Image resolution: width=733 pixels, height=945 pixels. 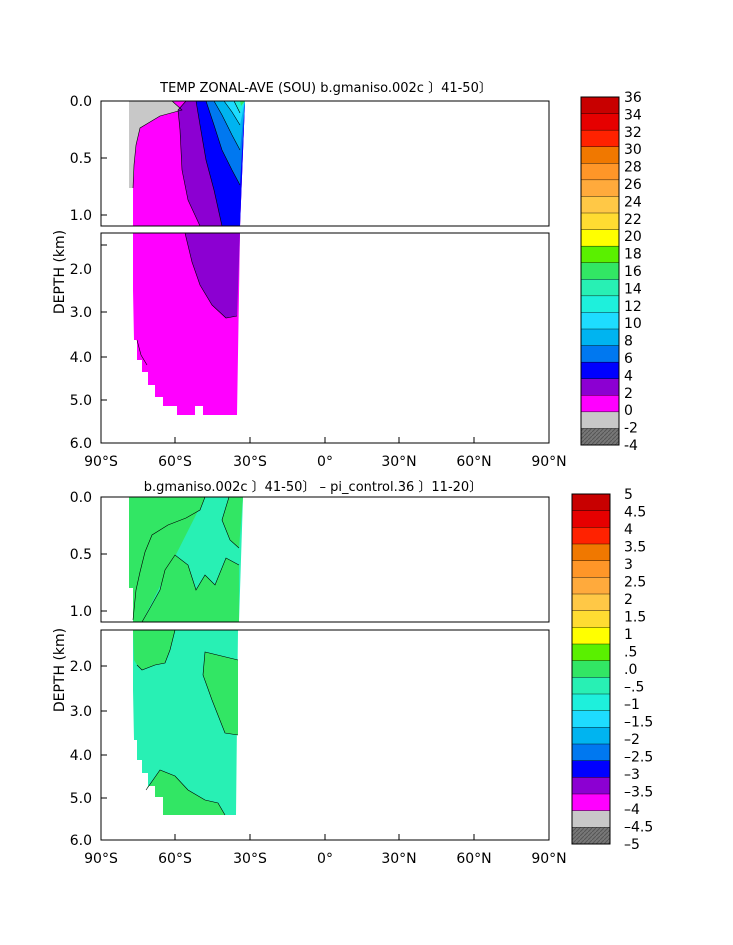 I want to click on colorbar-label: –4.5, so click(x=638, y=828).